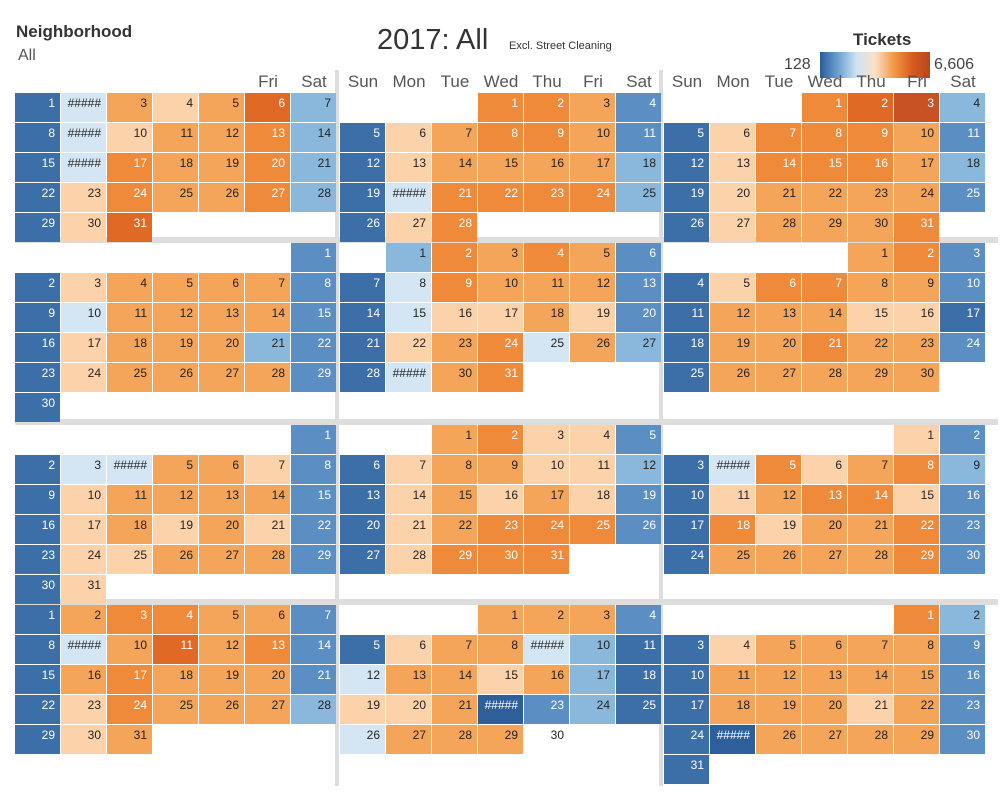 This screenshot has height=800, width=1000. Describe the element at coordinates (129, 167) in the screenshot. I see `day-cell: 17` at that location.